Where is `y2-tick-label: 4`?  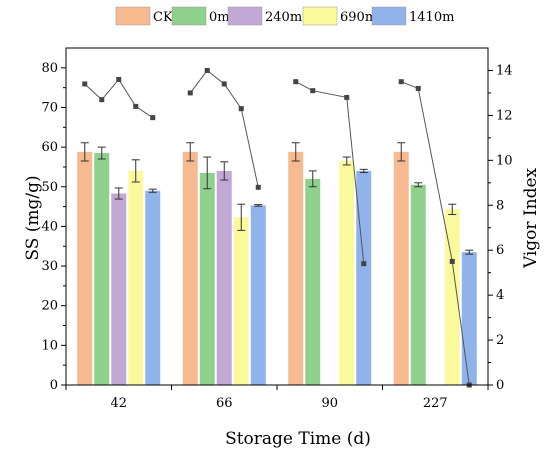 y2-tick-label: 4 is located at coordinates (500, 295).